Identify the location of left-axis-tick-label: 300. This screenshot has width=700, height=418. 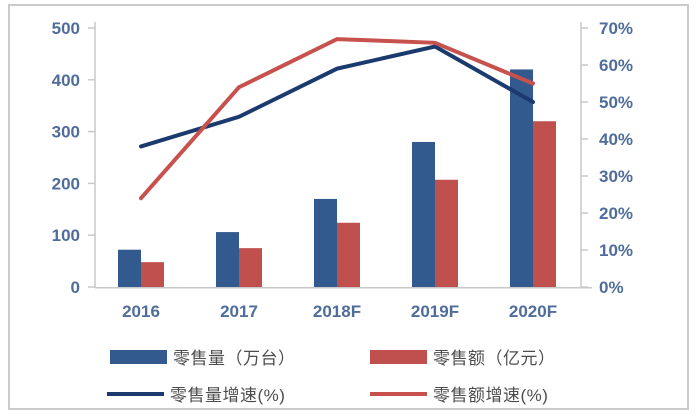
(66, 132).